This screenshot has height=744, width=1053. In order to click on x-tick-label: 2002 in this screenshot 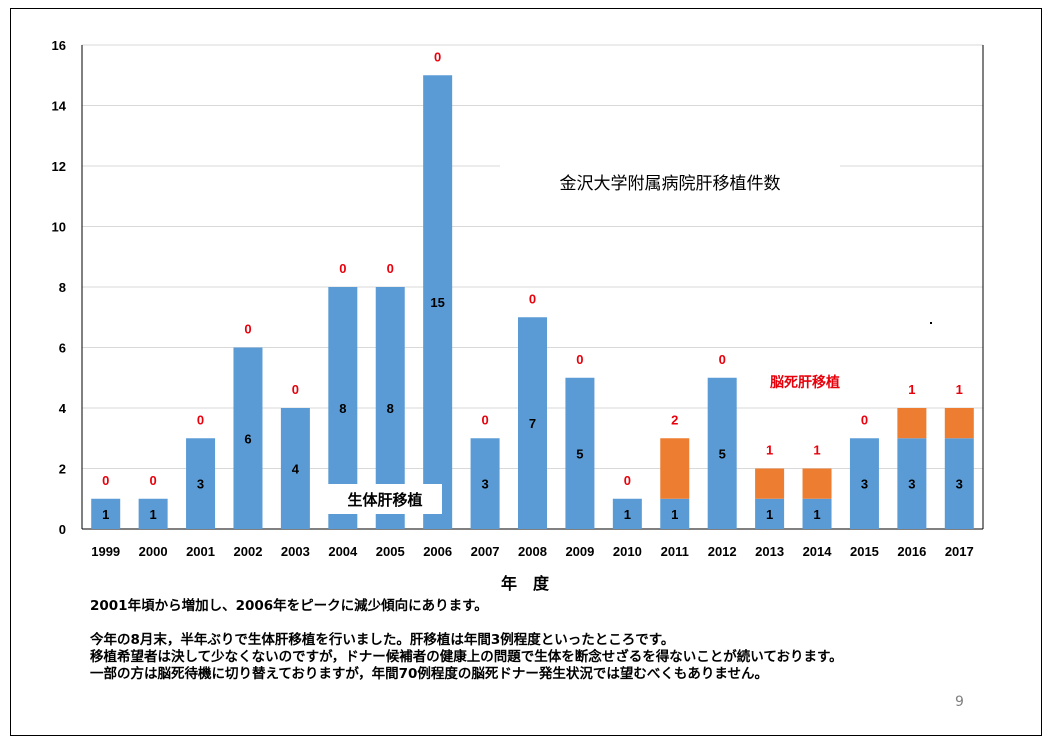, I will do `click(248, 551)`.